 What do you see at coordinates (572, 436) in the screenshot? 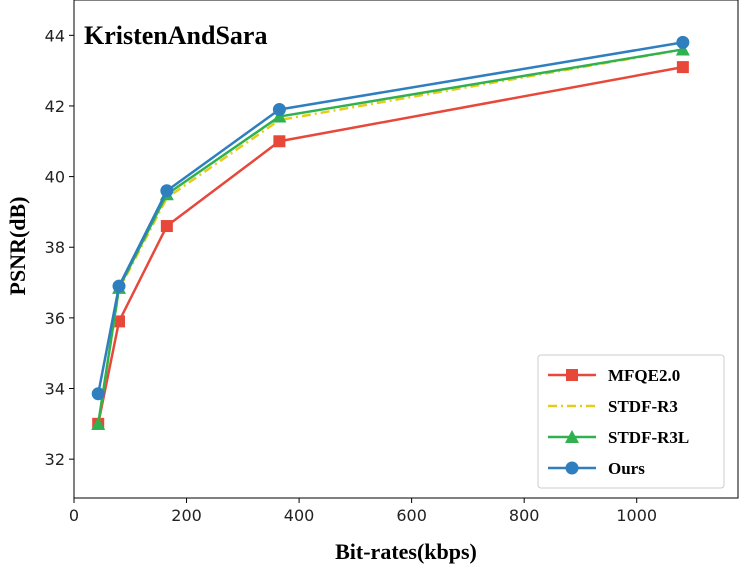
I see `legend-marker-stdf-r3l` at bounding box center [572, 436].